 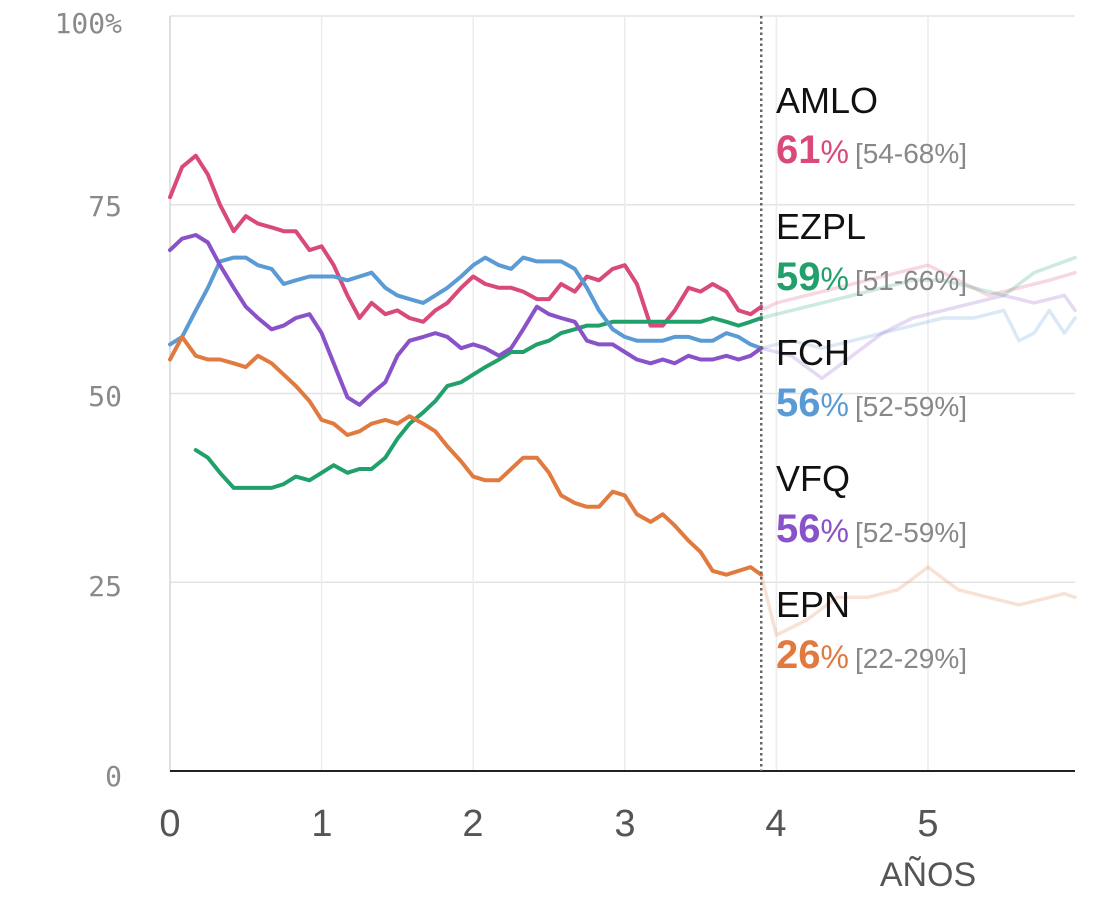 I want to click on series-range: [54-68%], so click(x=911, y=153).